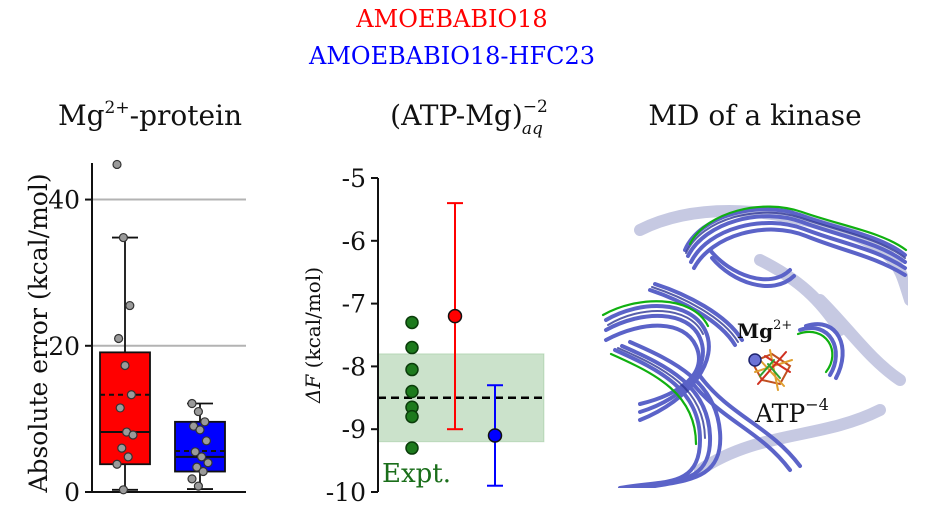 The height and width of the screenshot is (513, 935). I want to click on errorbar-title-base: (ATP-Mg), so click(456, 115).